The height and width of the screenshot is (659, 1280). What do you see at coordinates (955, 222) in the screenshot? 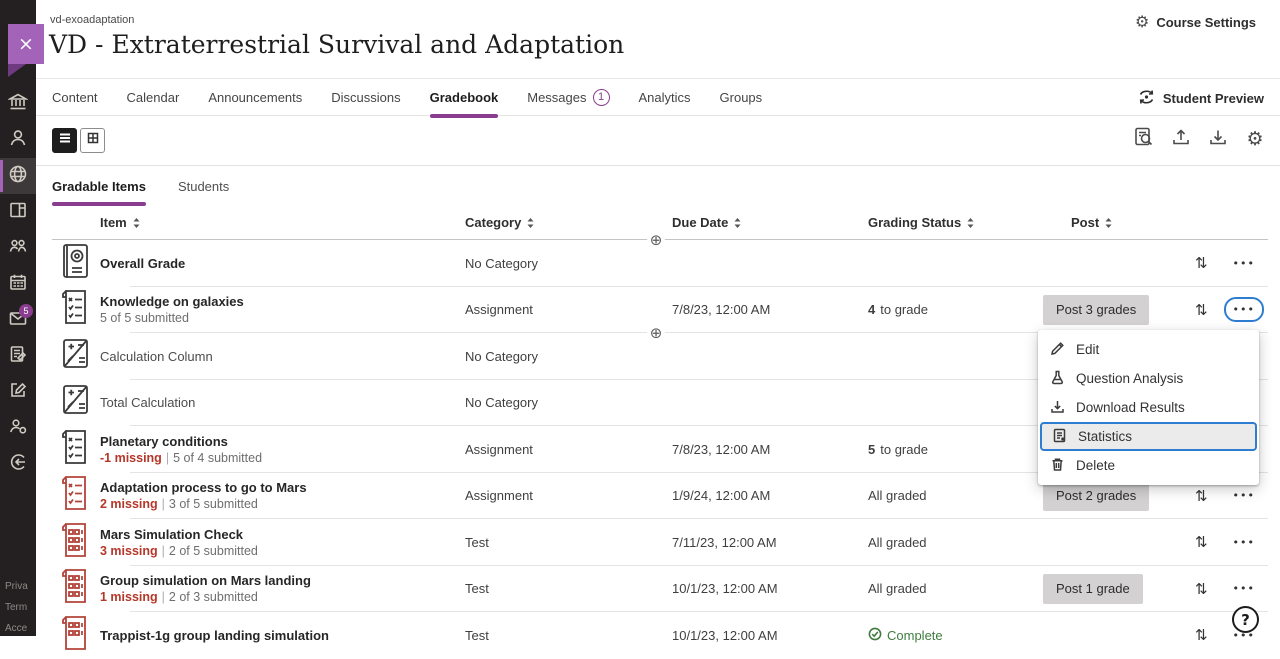
I see `column-header-grading-status: Grading Status` at bounding box center [955, 222].